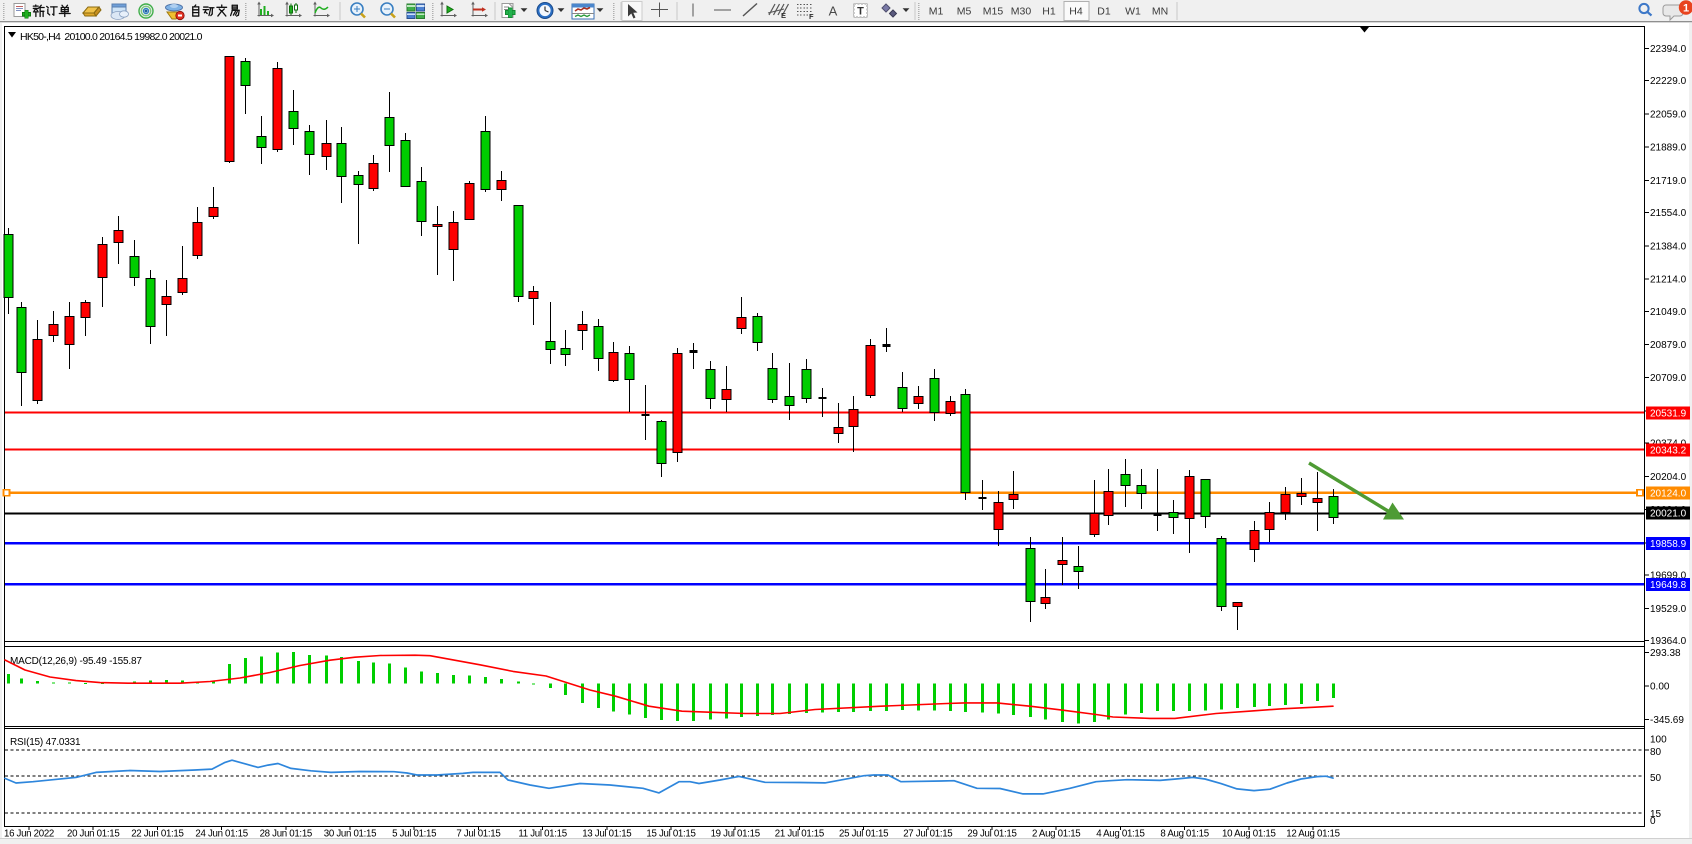 The image size is (1692, 844). Describe the element at coordinates (1184, 834) in the screenshot. I see `svg-text: 8 Aug 01:15` at that location.